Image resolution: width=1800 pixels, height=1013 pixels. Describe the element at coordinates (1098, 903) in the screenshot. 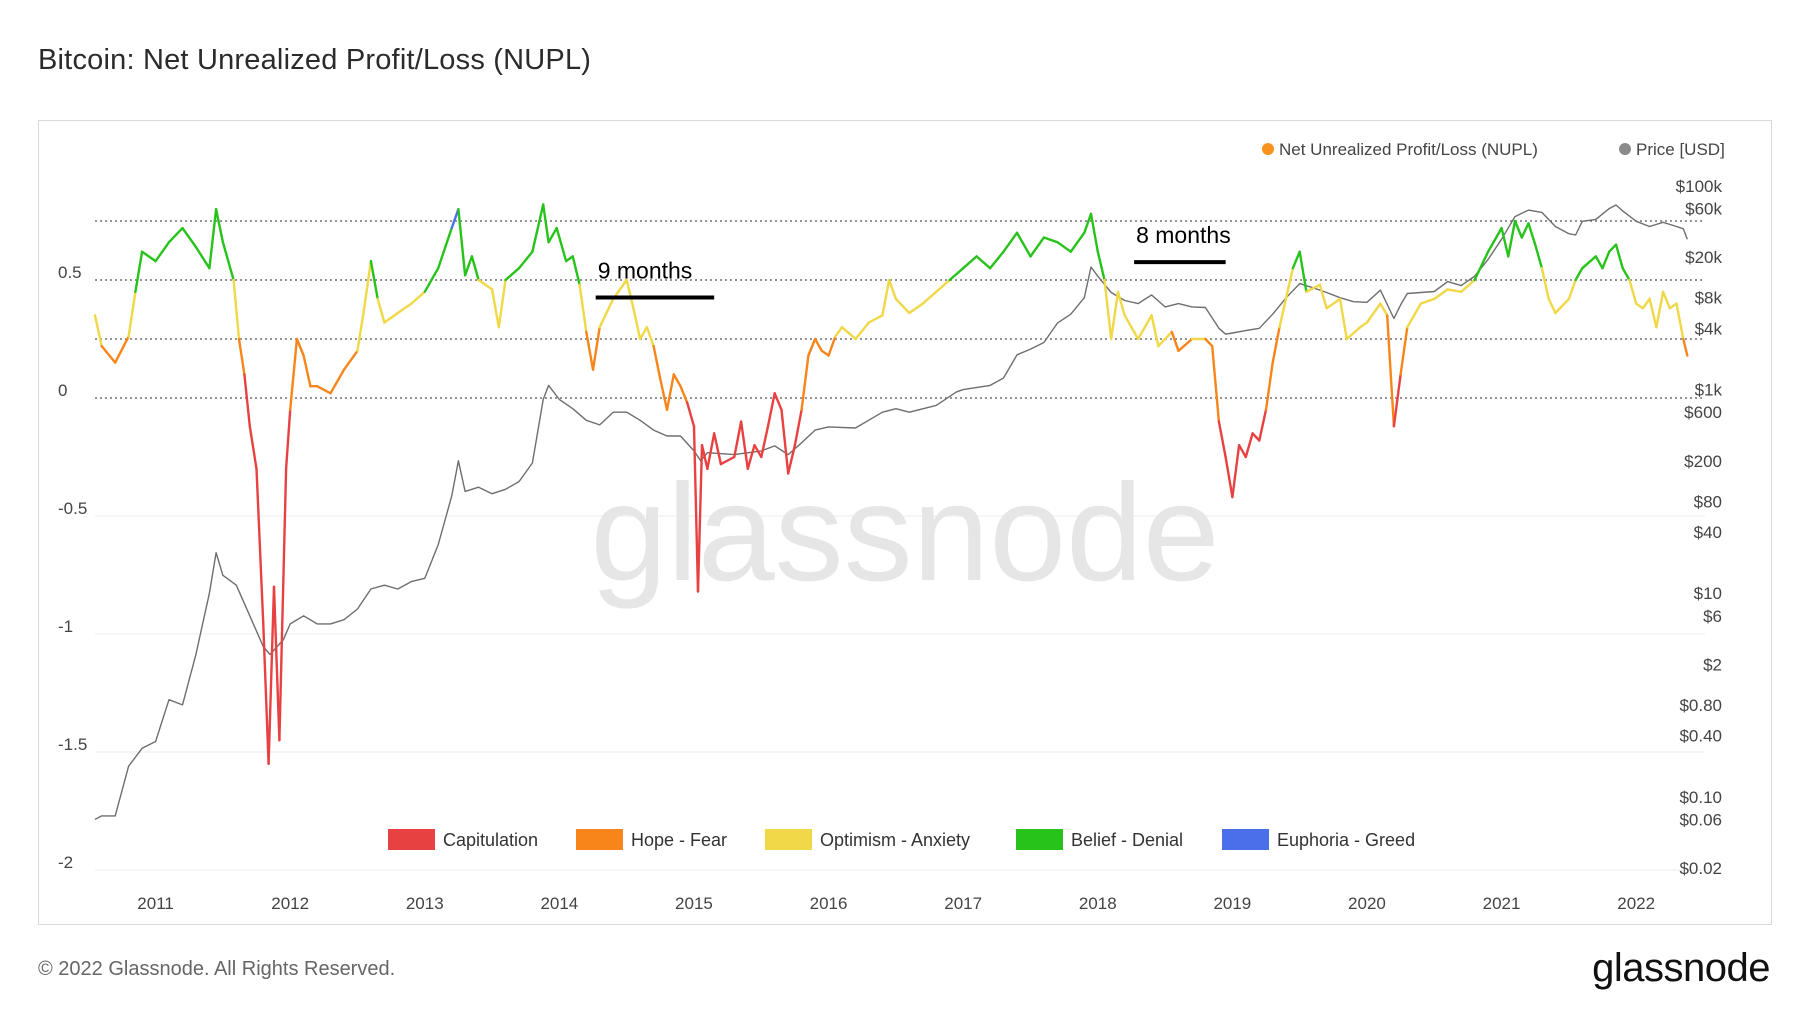

I see `x-tick-label: 2018` at that location.